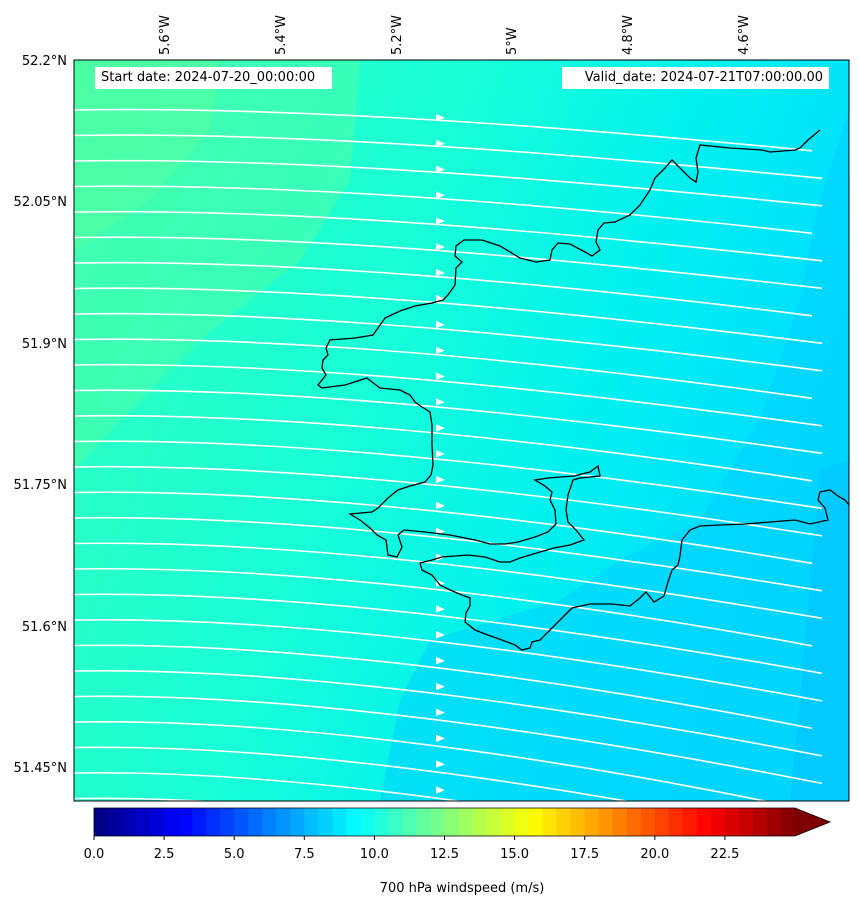 This screenshot has height=907, width=859. I want to click on colorbar-tick-label: 12.5, so click(444, 854).